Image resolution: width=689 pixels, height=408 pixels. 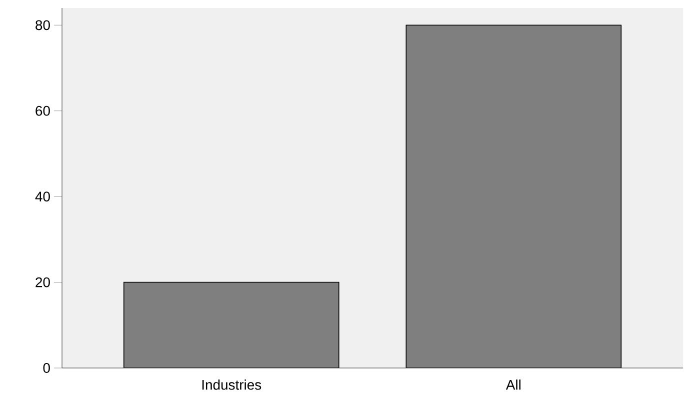 What do you see at coordinates (43, 25) in the screenshot?
I see `y-tick-label: 80` at bounding box center [43, 25].